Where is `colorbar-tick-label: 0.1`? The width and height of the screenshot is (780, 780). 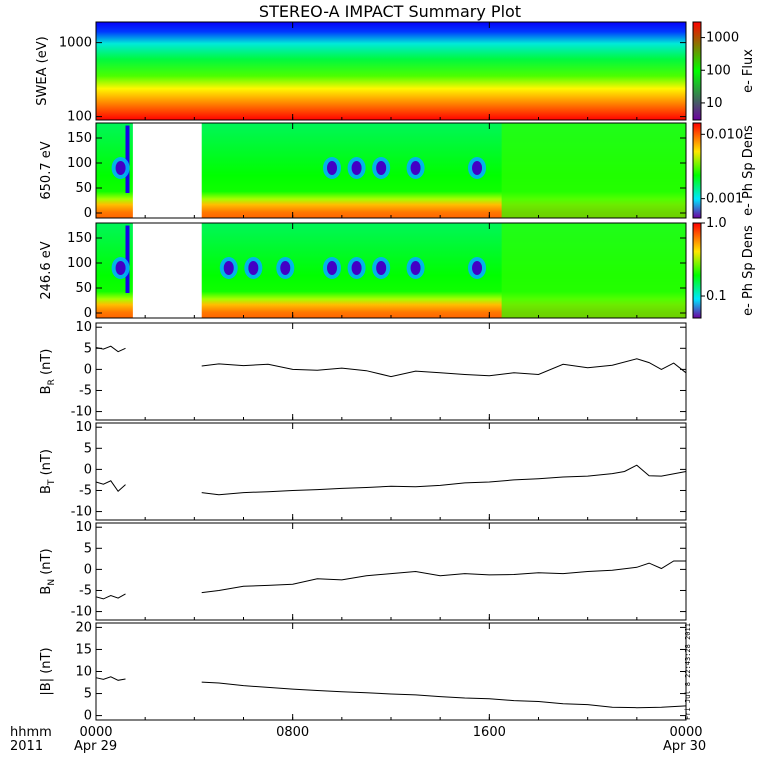
colorbar-tick-label: 0.1 is located at coordinates (716, 296).